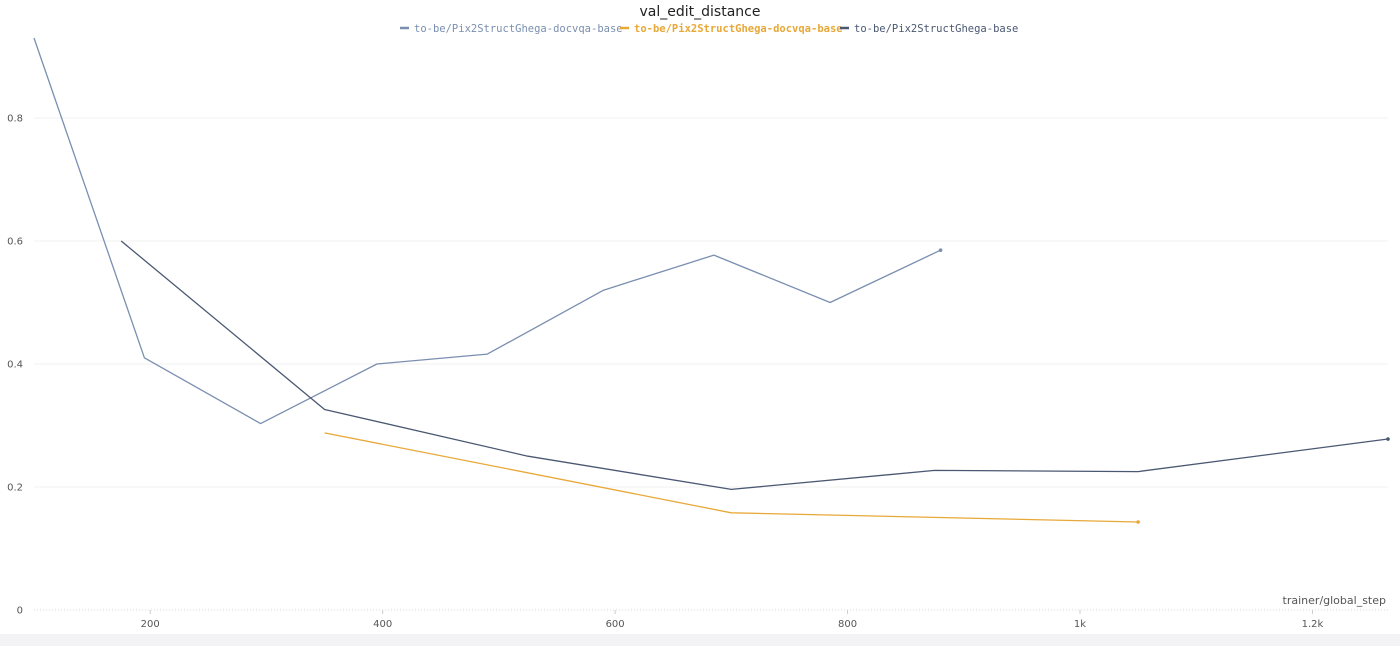 This screenshot has width=1400, height=646. Describe the element at coordinates (615, 624) in the screenshot. I see `x-tick-label: 600` at that location.